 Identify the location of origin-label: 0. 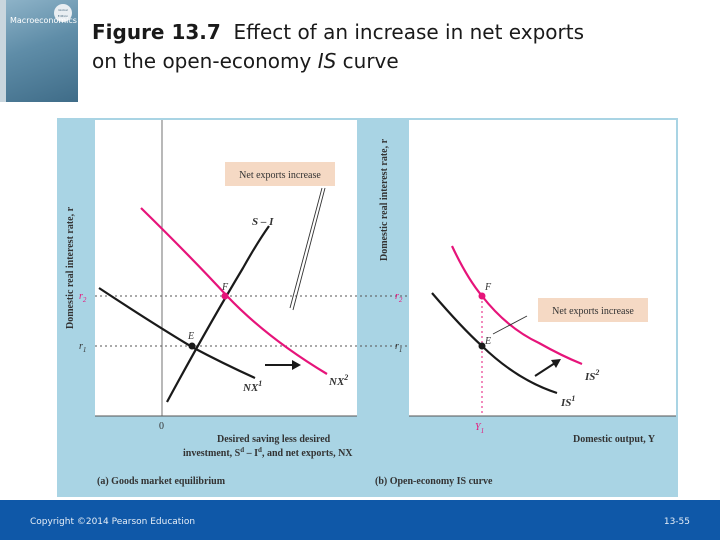
(161, 426).